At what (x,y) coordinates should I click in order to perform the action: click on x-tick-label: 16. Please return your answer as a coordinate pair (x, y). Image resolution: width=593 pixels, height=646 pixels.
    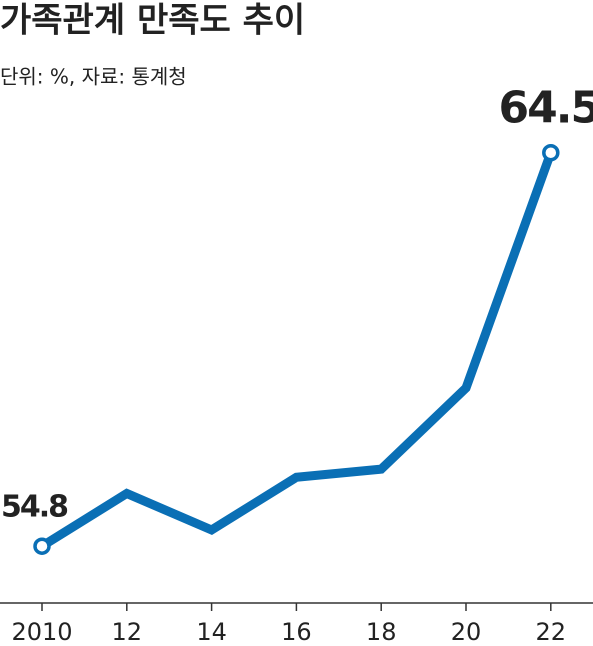
    Looking at the image, I should click on (296, 632).